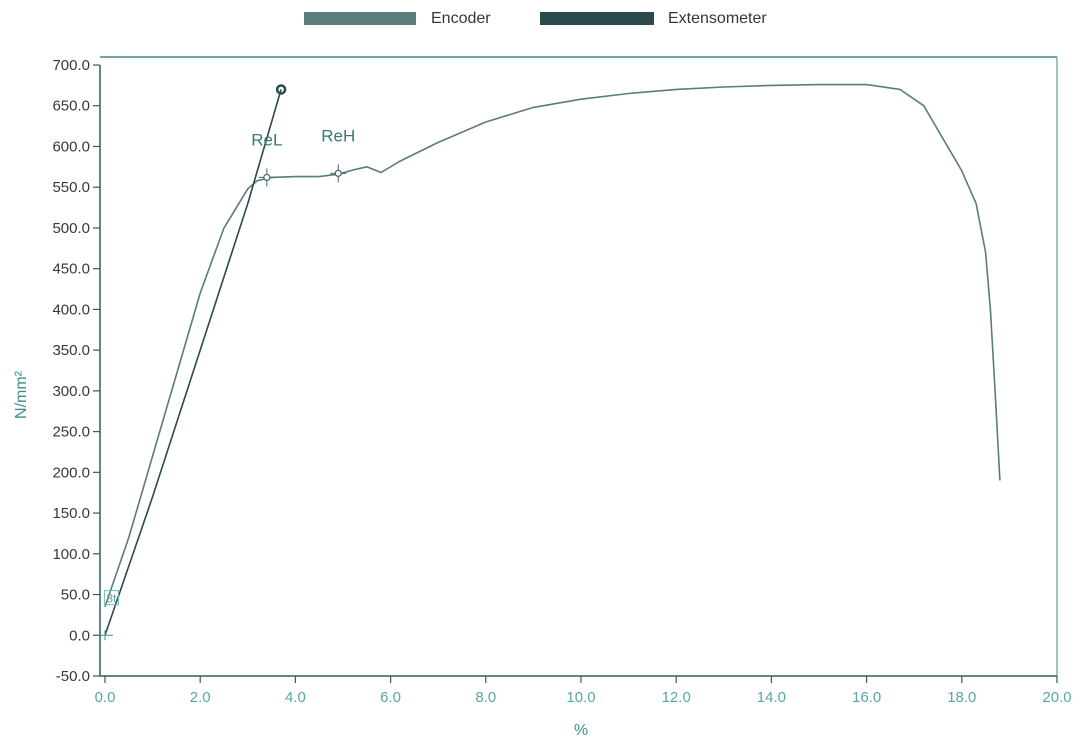 The image size is (1087, 742). Describe the element at coordinates (535, 18) in the screenshot. I see `legend: Encoder Extensometer` at that location.